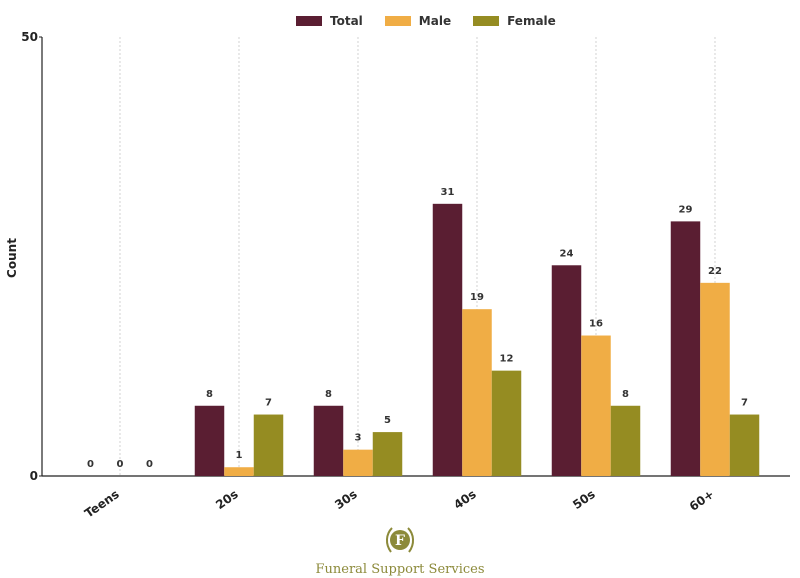 The height and width of the screenshot is (578, 800). What do you see at coordinates (102, 503) in the screenshot?
I see `x-tick-label: Teens` at bounding box center [102, 503].